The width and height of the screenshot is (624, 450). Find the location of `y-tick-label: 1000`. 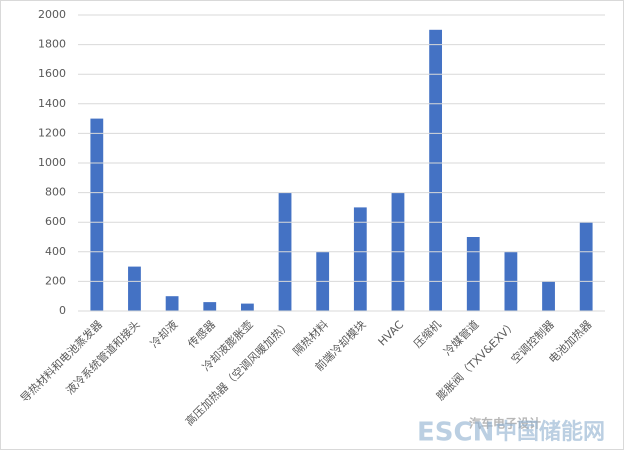

y-tick-label: 1000 is located at coordinates (52, 162).